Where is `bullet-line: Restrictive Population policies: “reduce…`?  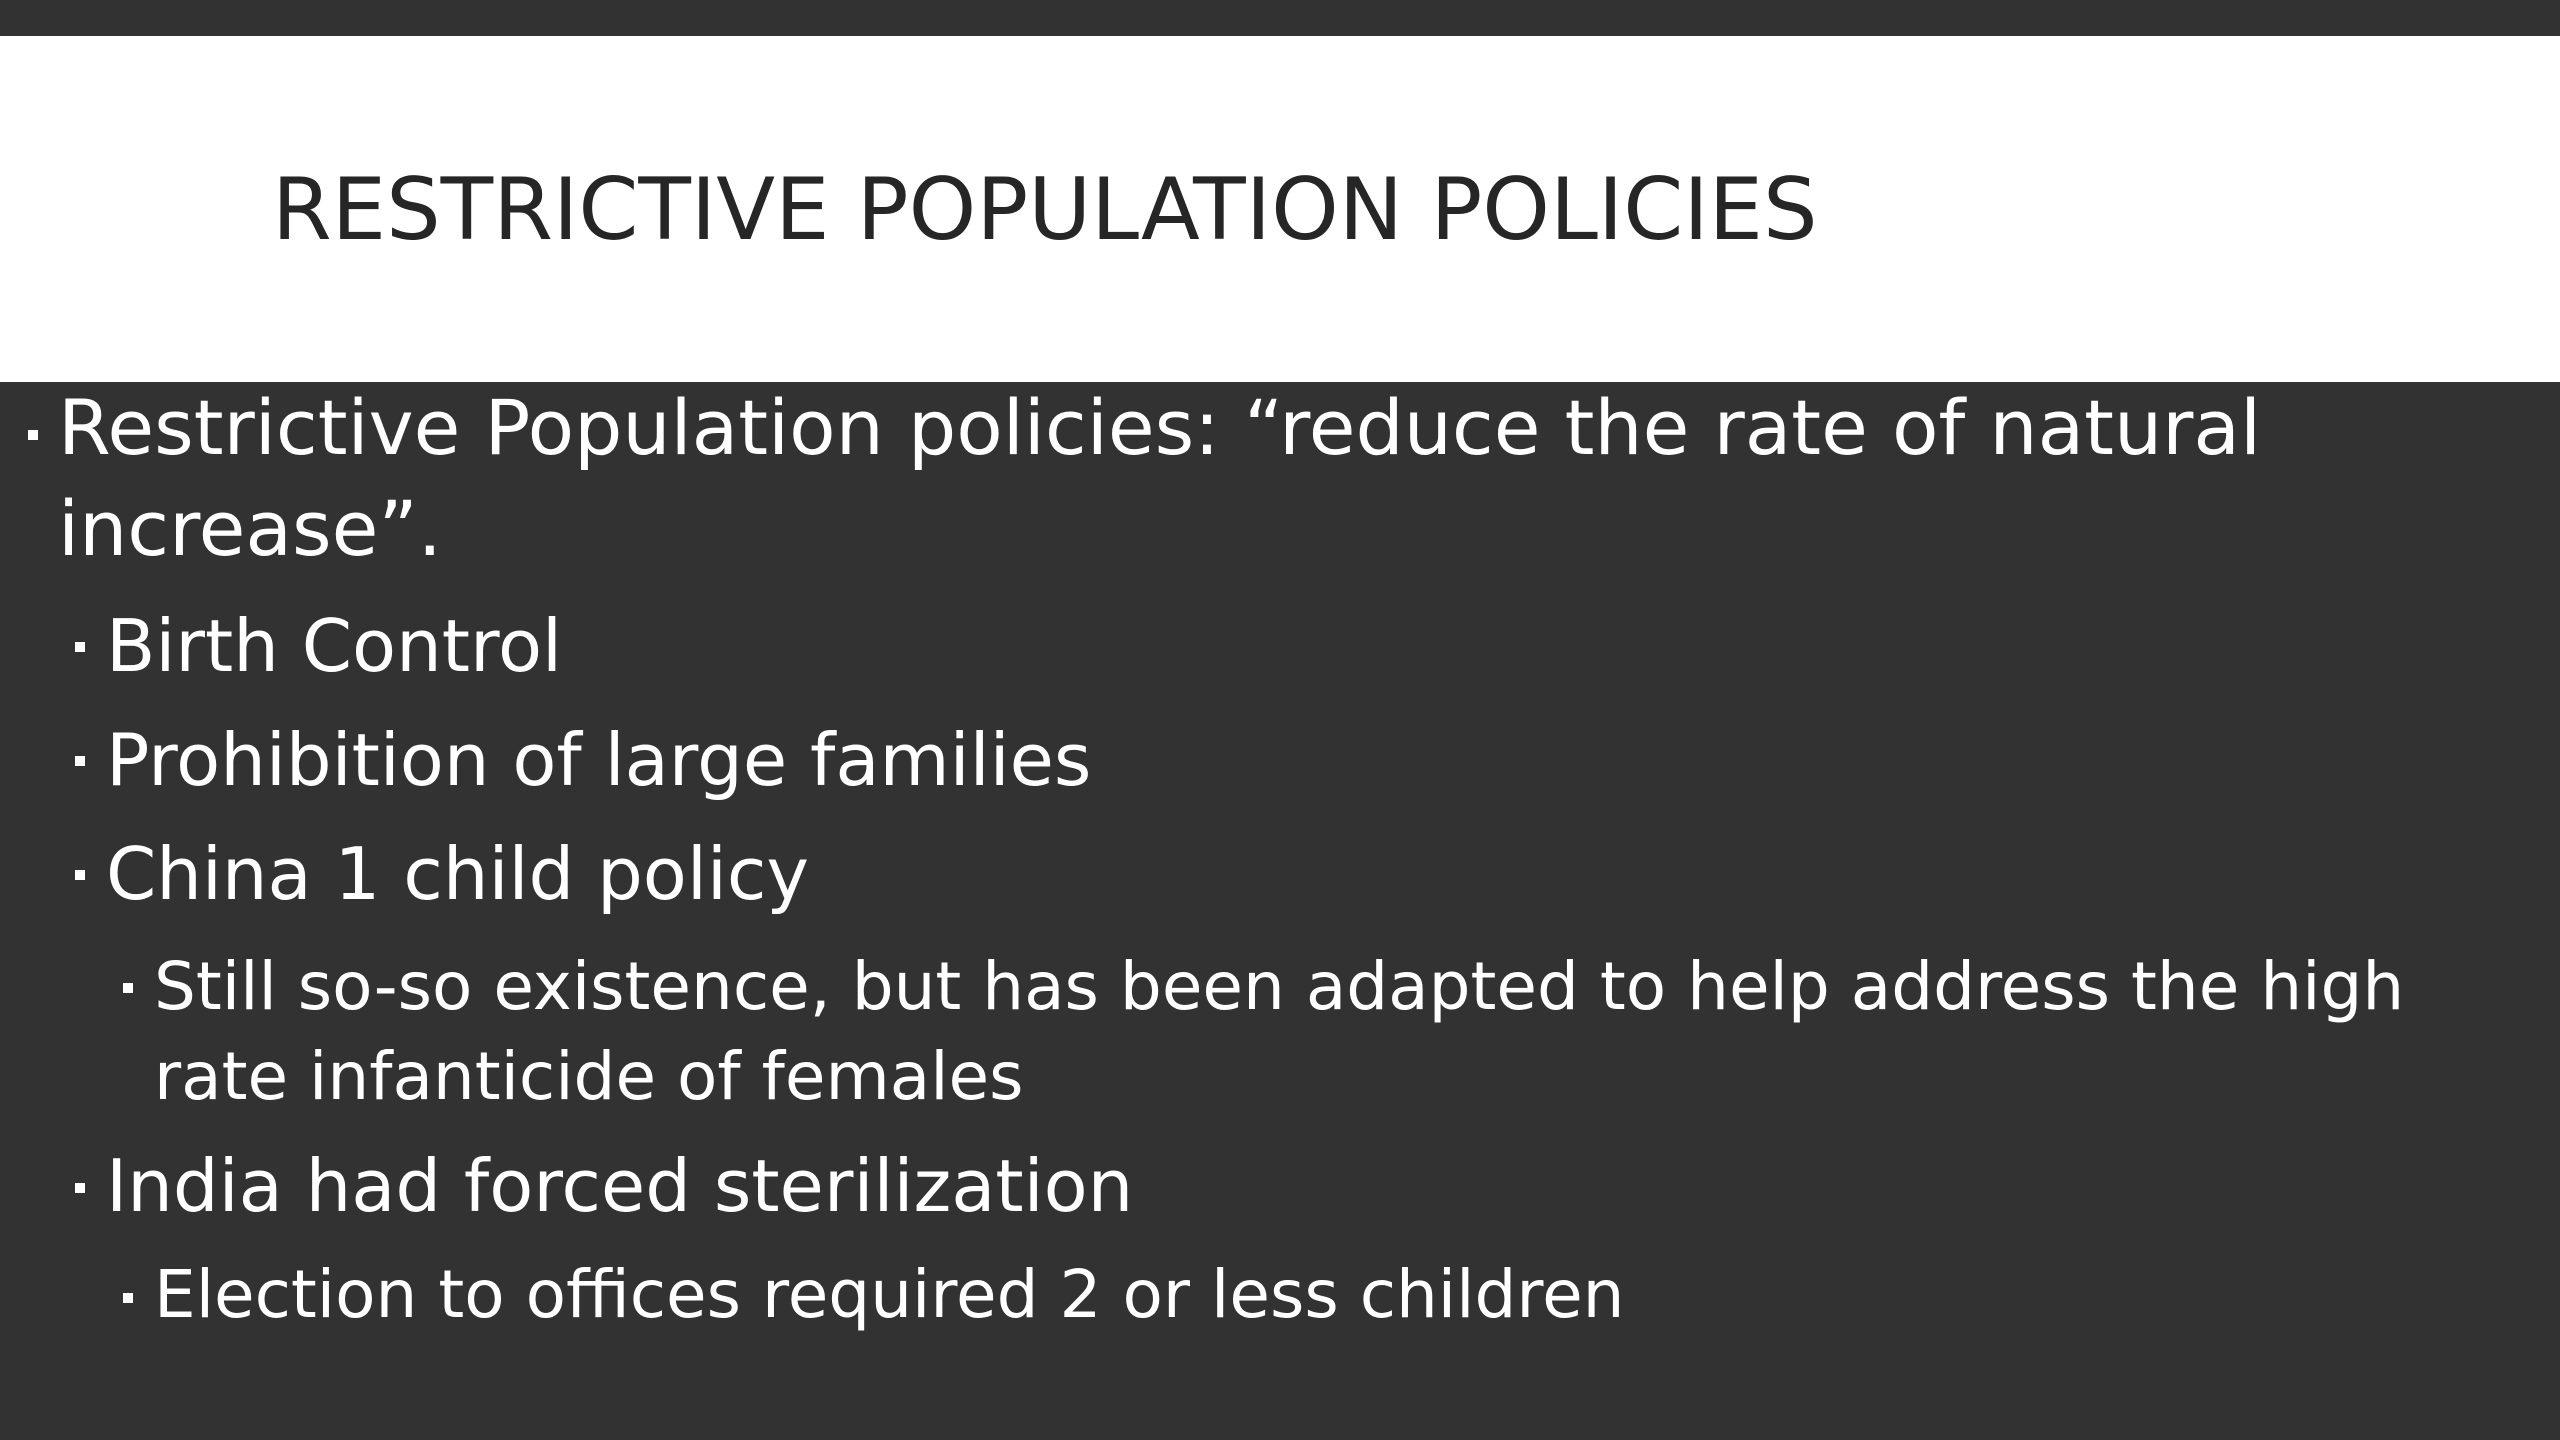
bullet-line: Restrictive Population policies: “reduce… is located at coordinates (1160, 427).